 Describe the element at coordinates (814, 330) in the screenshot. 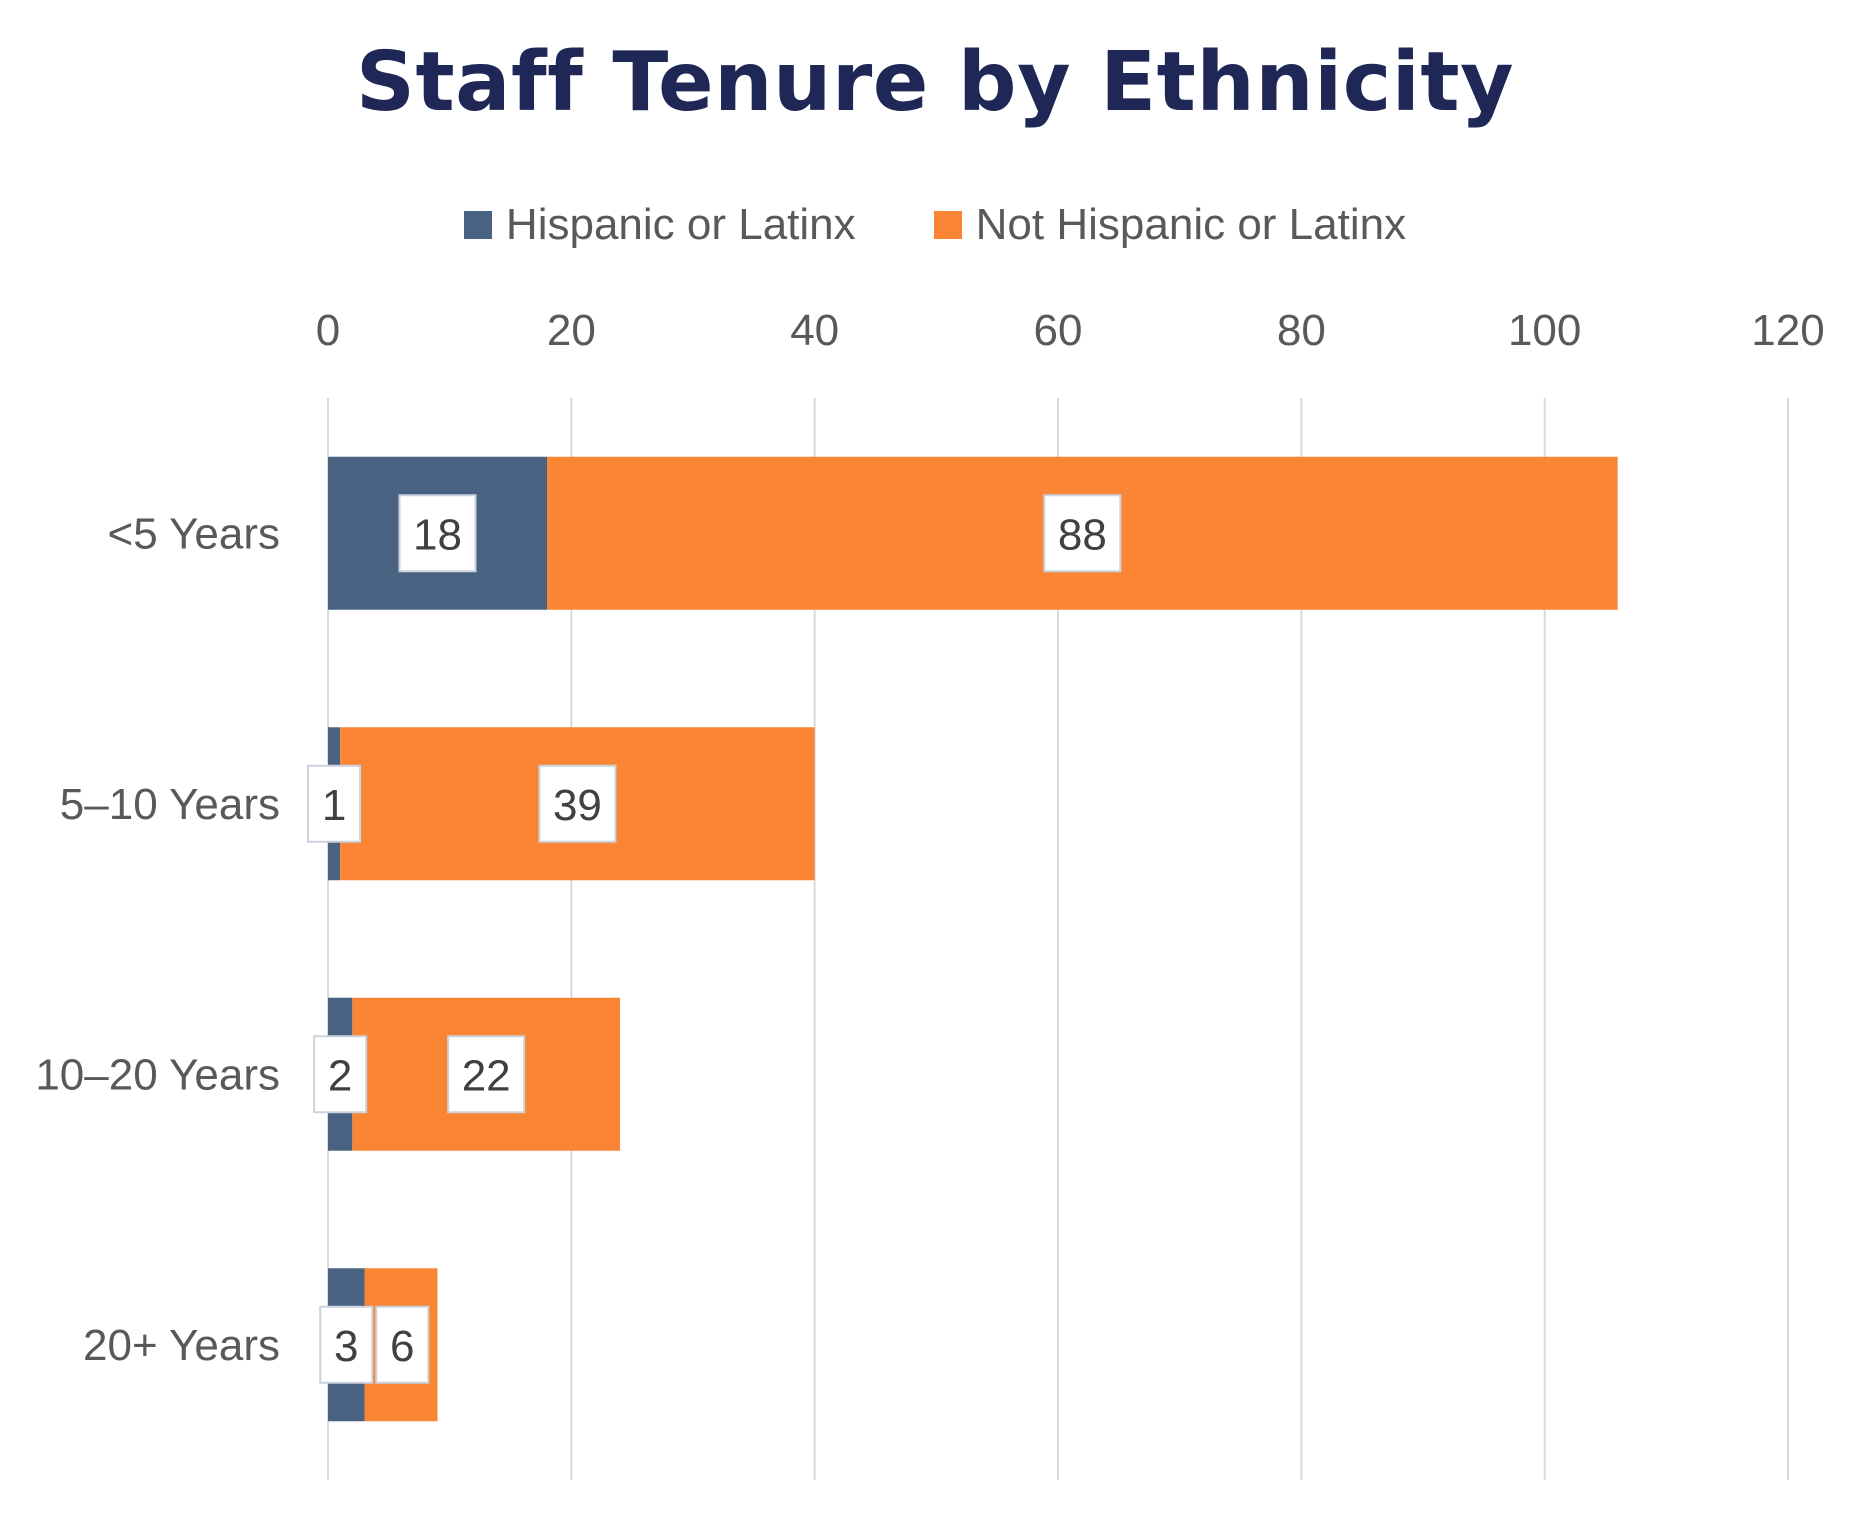

I see `x-tick-label-40: 40` at that location.